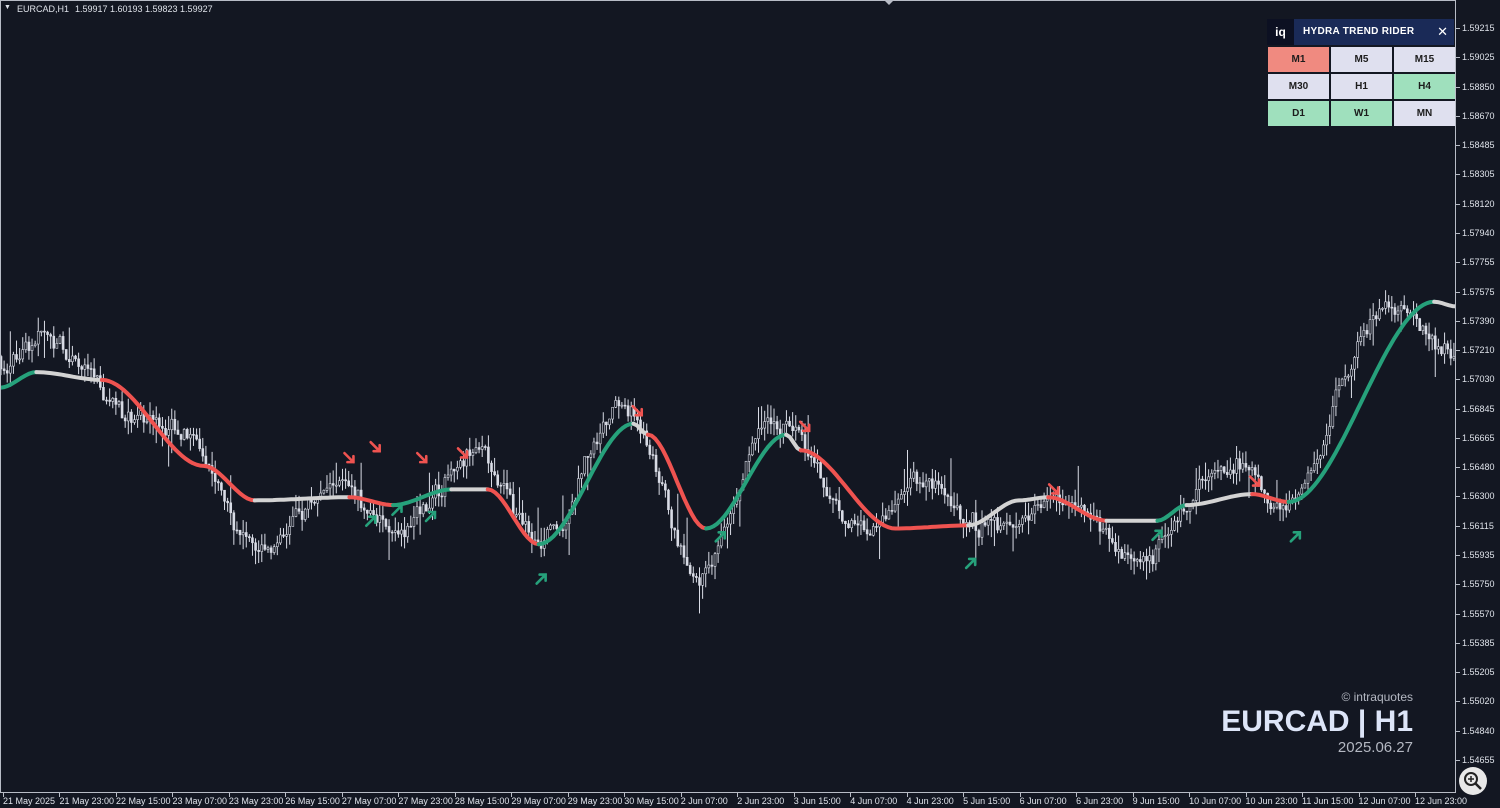 This screenshot has width=1500, height=808. I want to click on tf-button-m5: M5, so click(1361, 59).